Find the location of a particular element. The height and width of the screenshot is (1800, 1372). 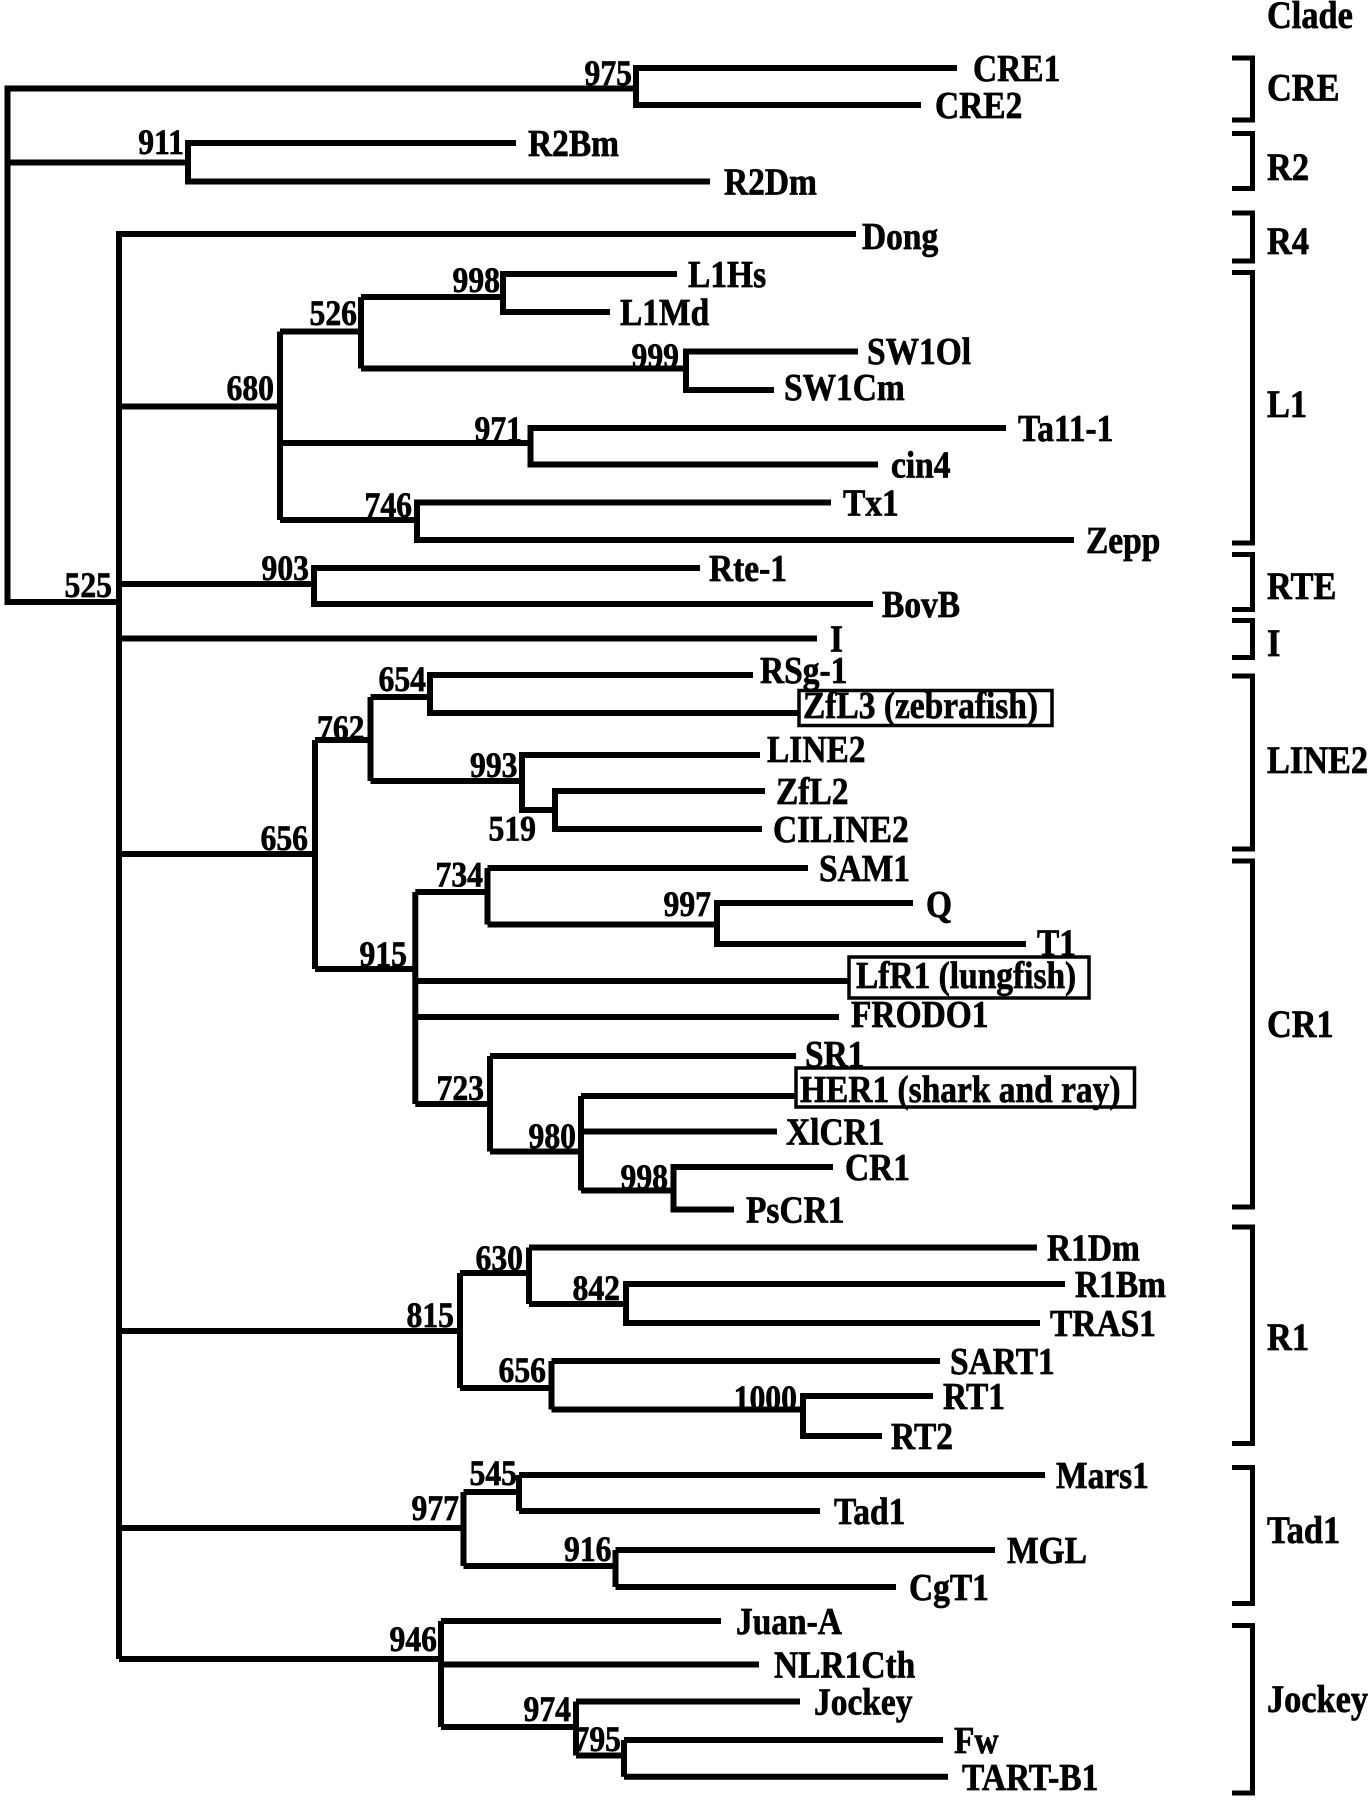

svg-text: Ta11-1 is located at coordinates (1065, 429).